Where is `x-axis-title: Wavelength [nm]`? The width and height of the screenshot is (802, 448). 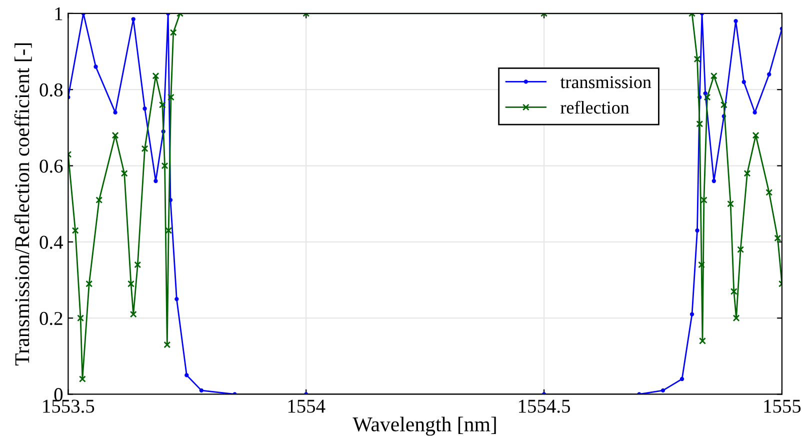 x-axis-title: Wavelength [nm] is located at coordinates (424, 426).